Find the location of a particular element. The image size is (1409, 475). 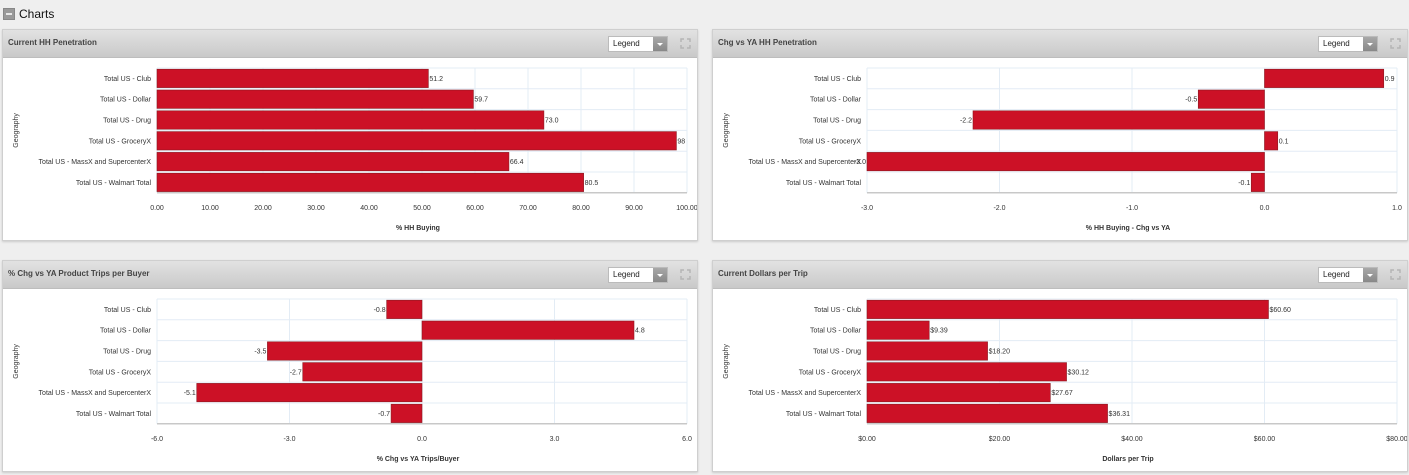

x-tick-label: -6.0 is located at coordinates (157, 439).